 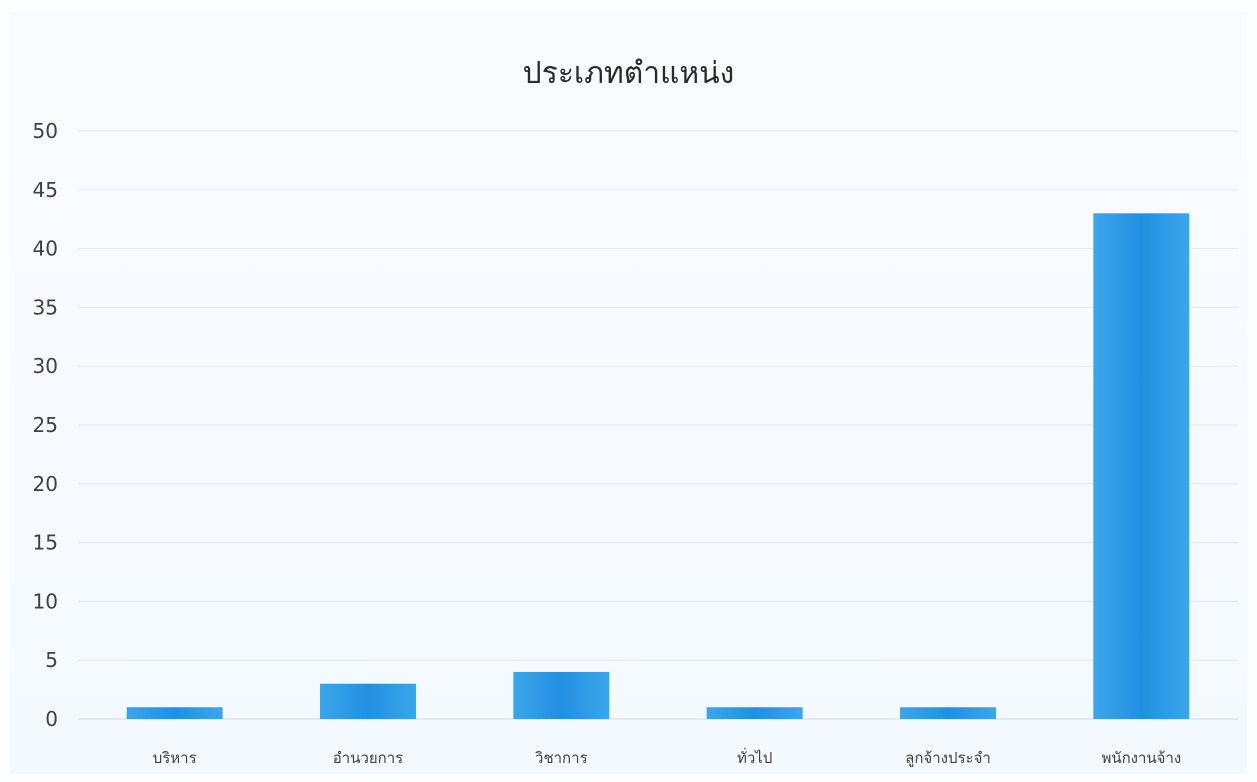 What do you see at coordinates (45, 543) in the screenshot?
I see `y-tick-label: 15` at bounding box center [45, 543].